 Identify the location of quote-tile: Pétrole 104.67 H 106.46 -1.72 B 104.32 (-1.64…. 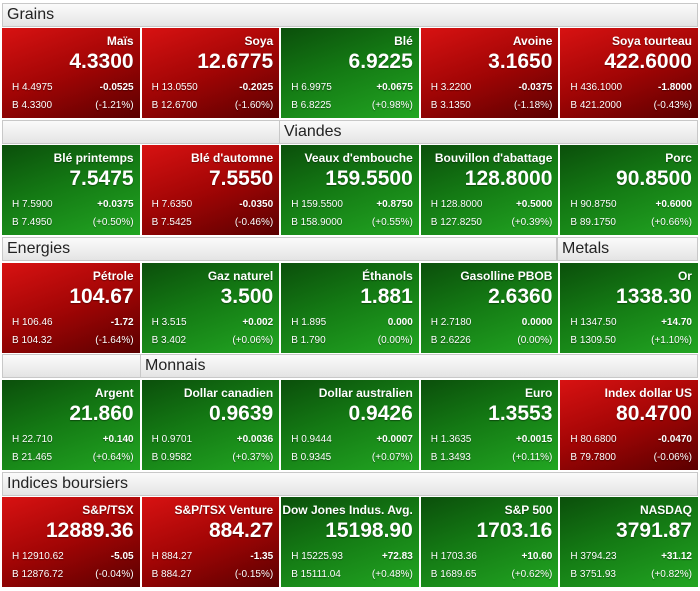
(71, 308).